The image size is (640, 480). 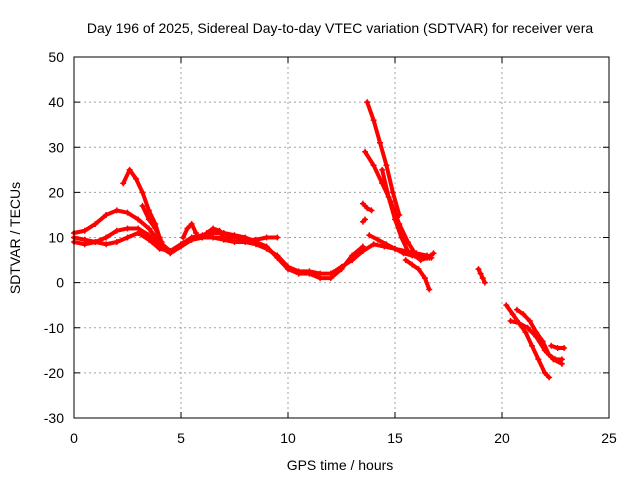 I want to click on x-tick-label: 5, so click(x=181, y=438).